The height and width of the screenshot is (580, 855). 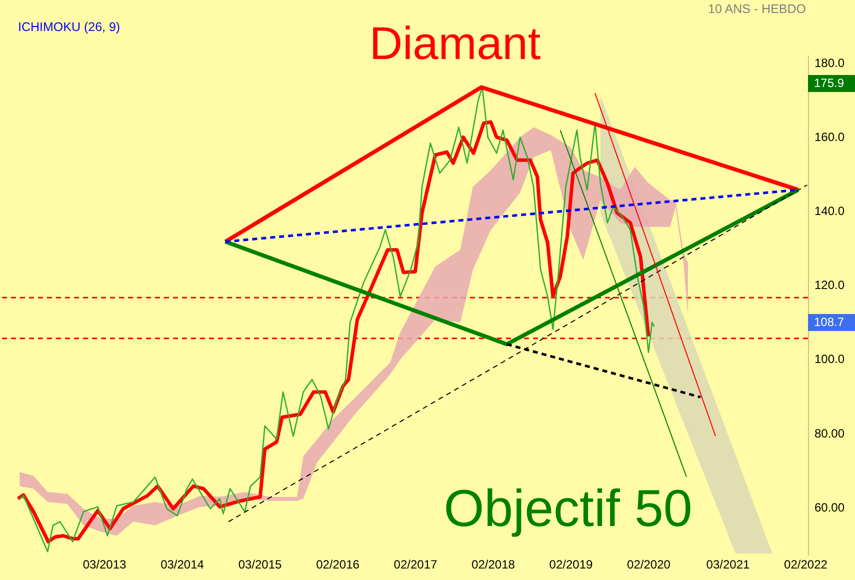 What do you see at coordinates (829, 322) in the screenshot?
I see `text: 108.7` at bounding box center [829, 322].